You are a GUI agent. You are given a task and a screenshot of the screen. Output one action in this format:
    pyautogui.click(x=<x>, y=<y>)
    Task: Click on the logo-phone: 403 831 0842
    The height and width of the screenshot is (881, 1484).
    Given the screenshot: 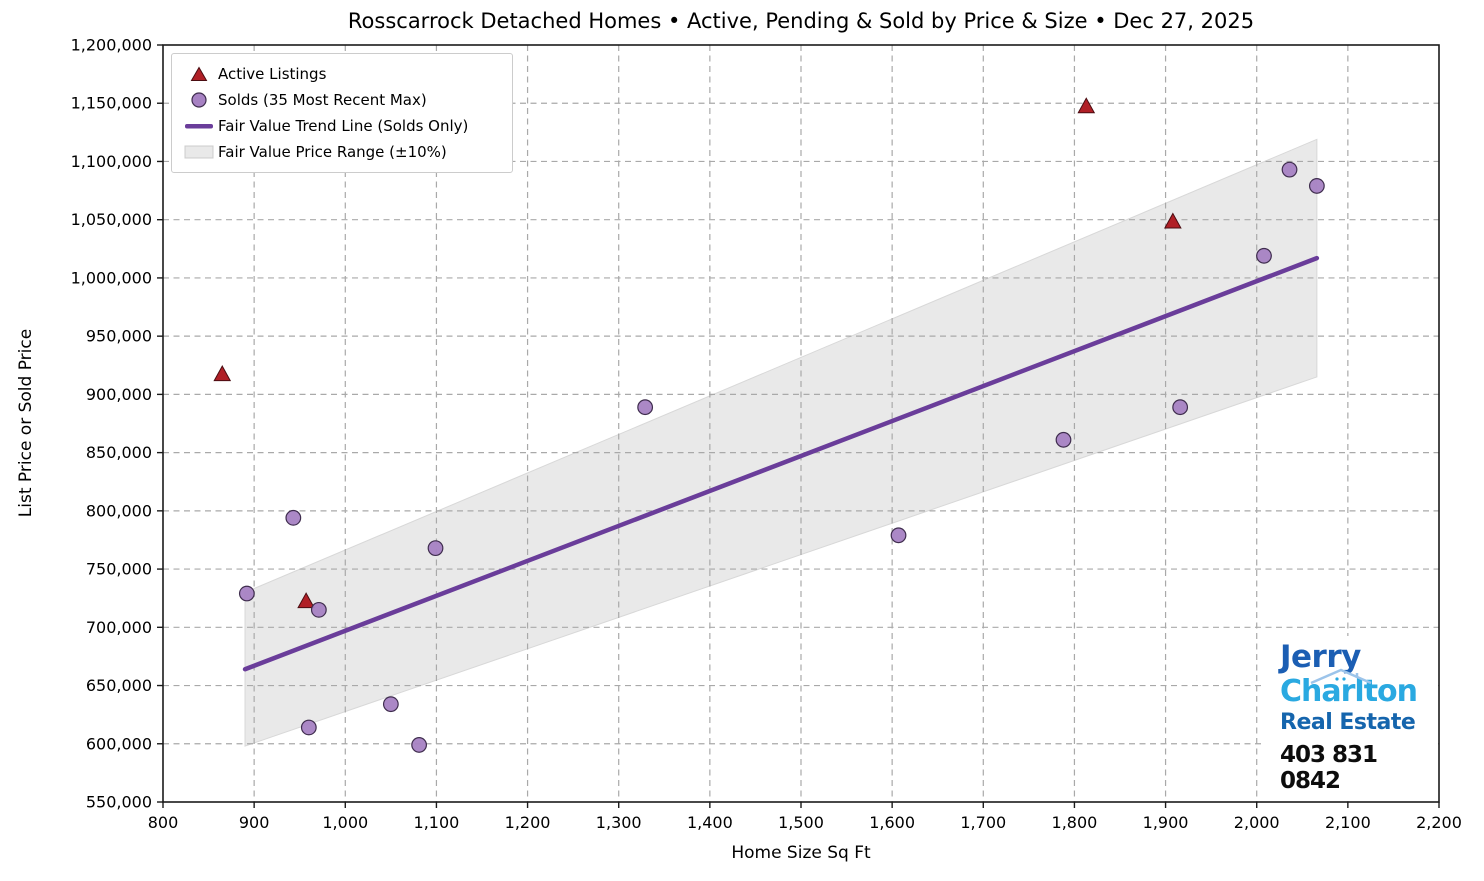 What is the action you would take?
    pyautogui.click(x=1329, y=768)
    